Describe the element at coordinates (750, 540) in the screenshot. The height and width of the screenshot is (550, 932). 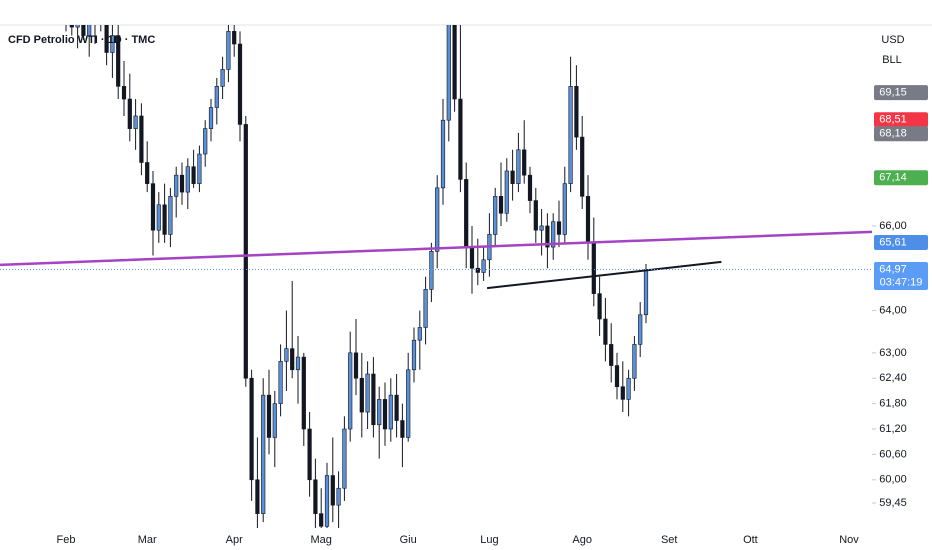
I see `x-tick-label: Ott` at that location.